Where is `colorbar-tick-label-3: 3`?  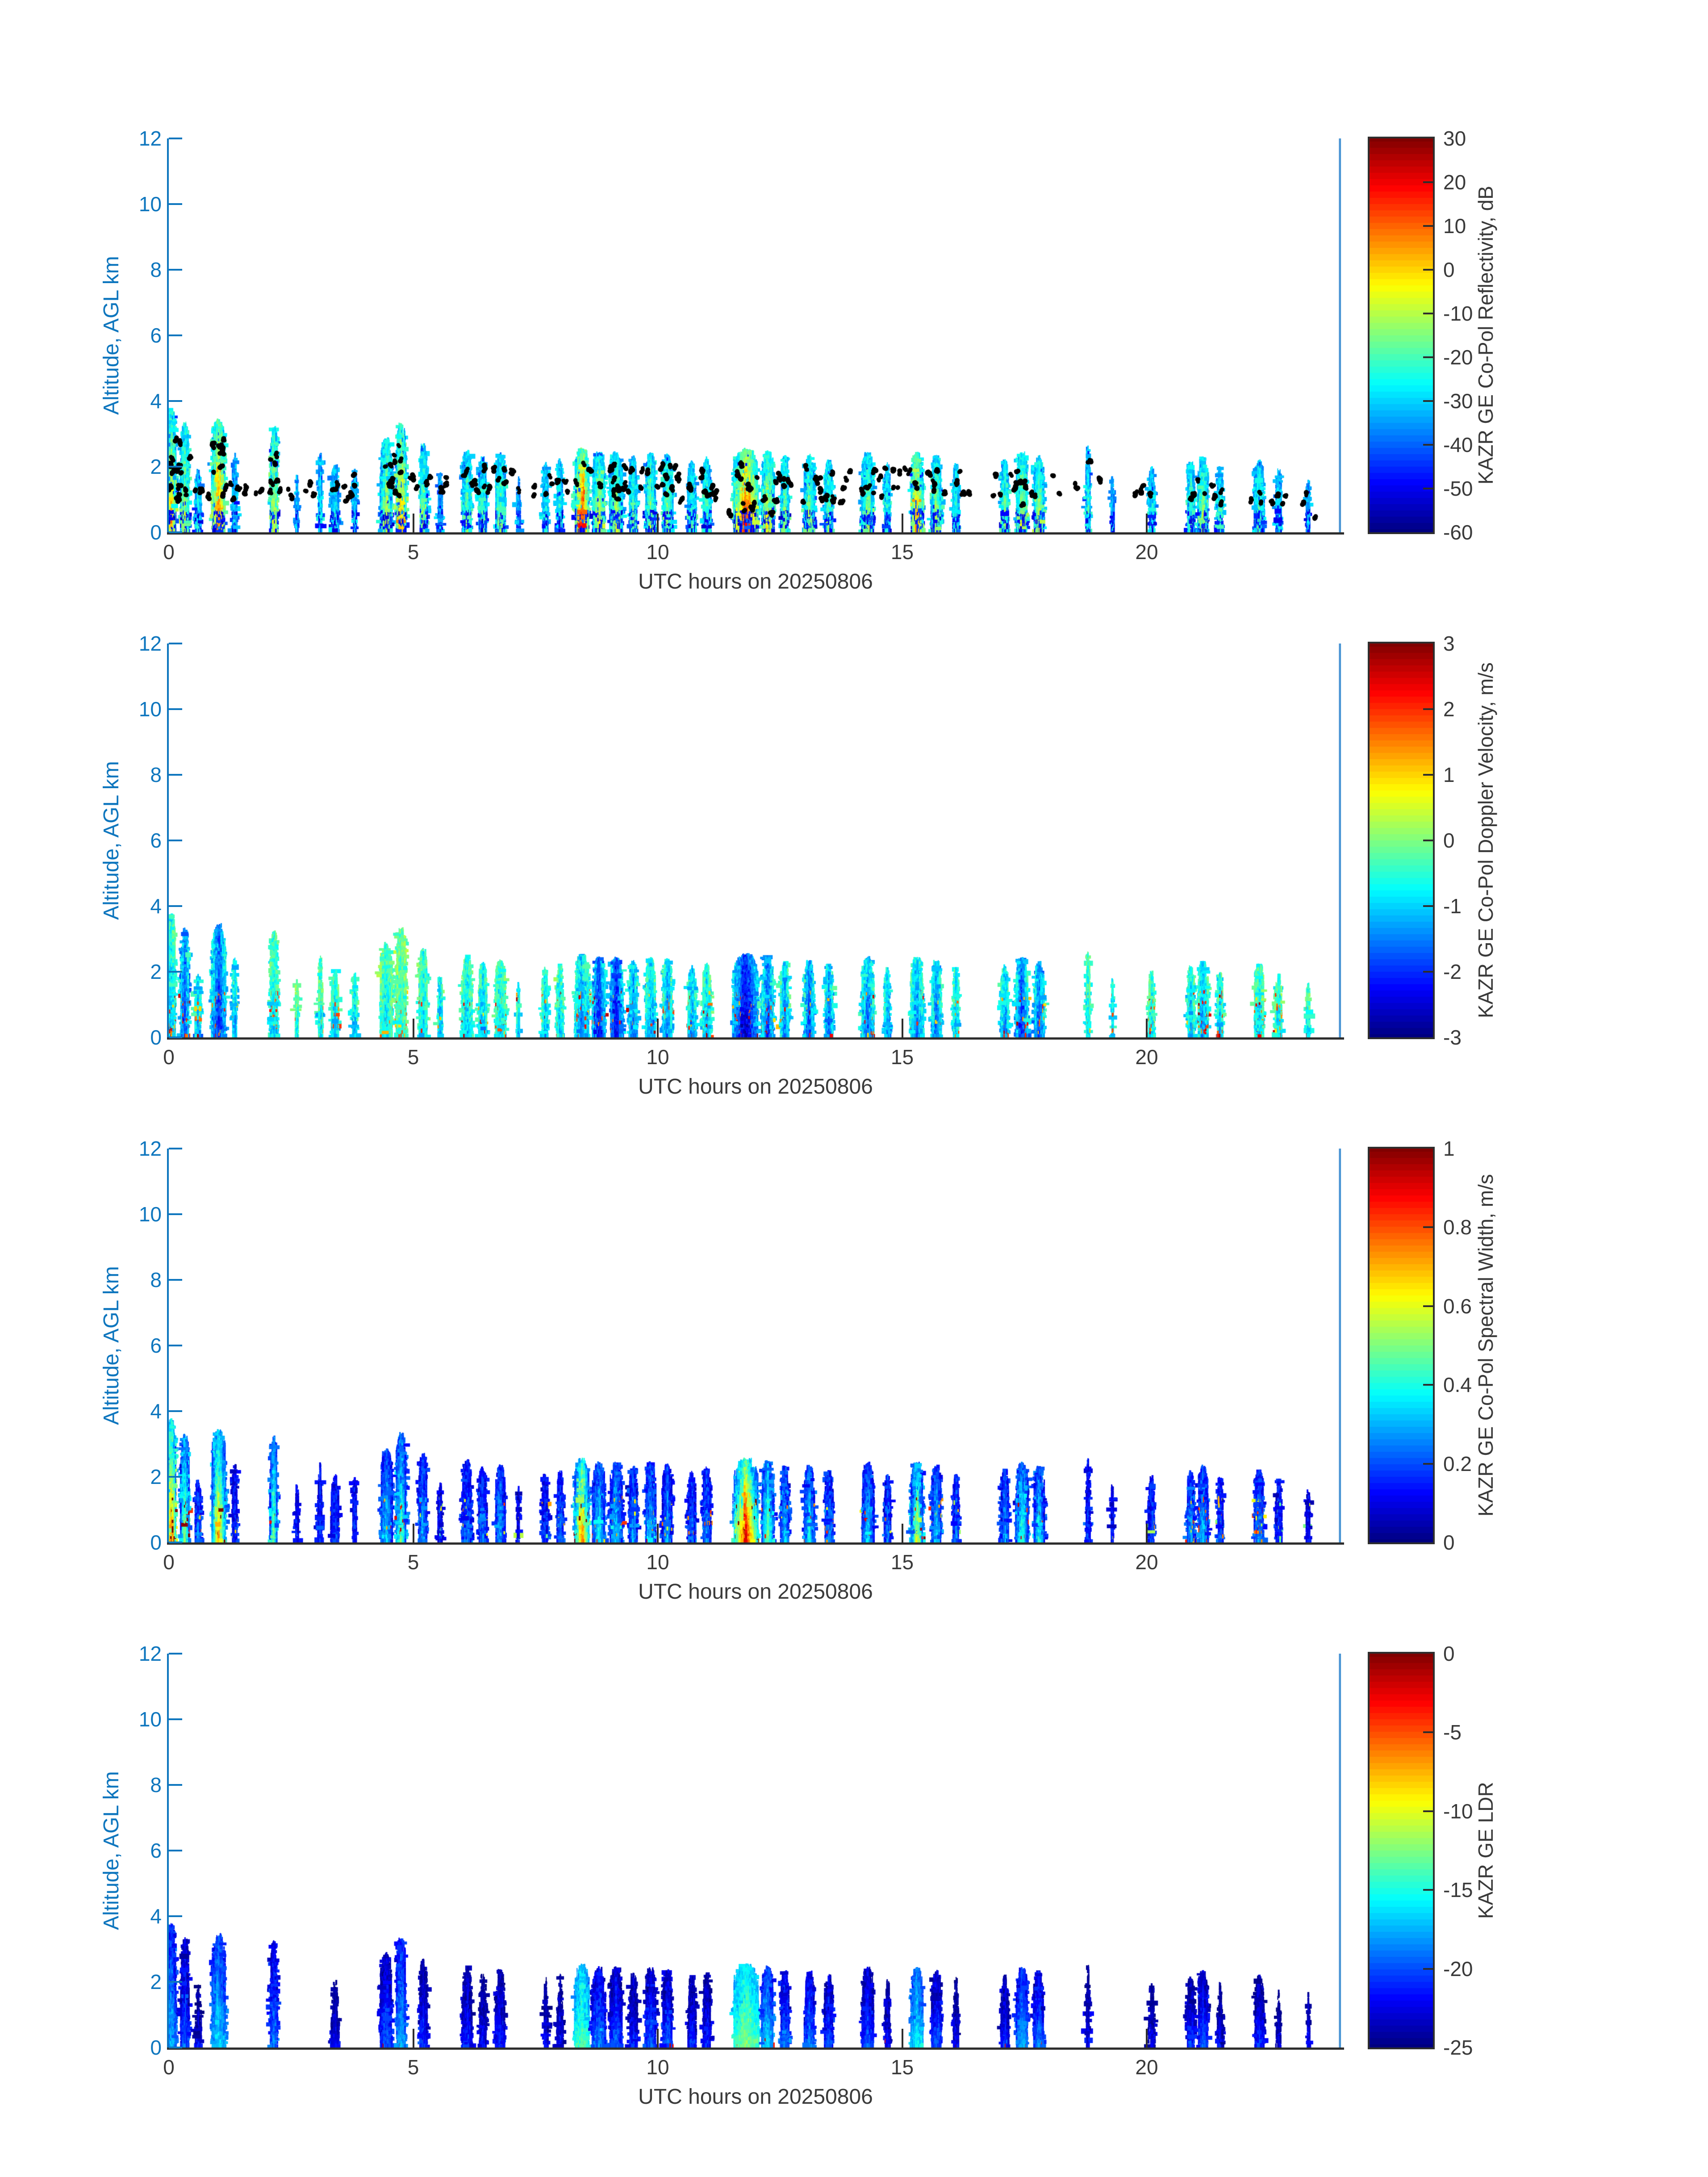
colorbar-tick-label-3: 3 is located at coordinates (1449, 643).